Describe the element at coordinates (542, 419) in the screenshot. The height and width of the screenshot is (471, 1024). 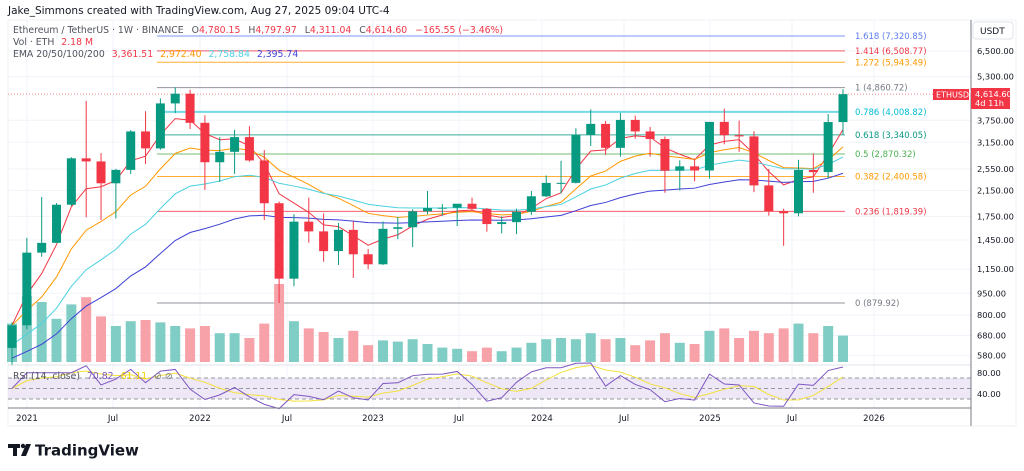
I see `time-tick-label: 2024` at that location.